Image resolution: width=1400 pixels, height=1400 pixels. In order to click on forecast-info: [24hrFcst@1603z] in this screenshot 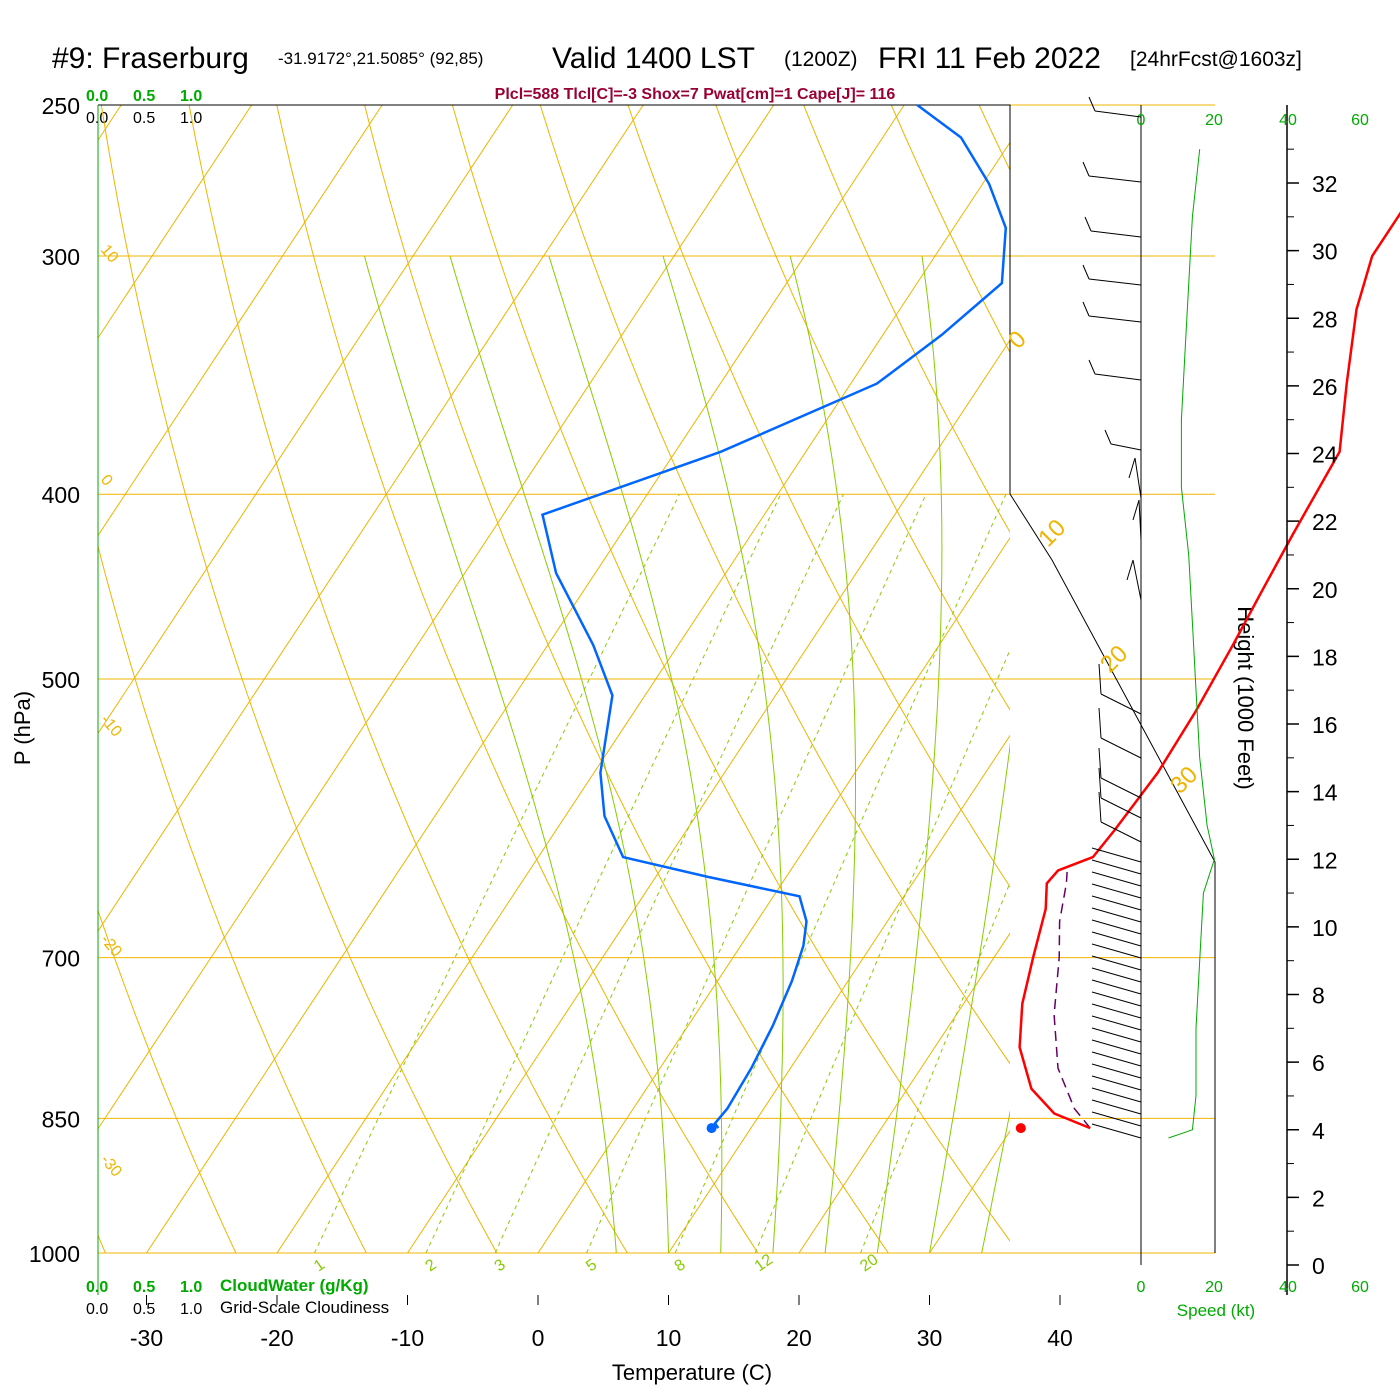, I will do `click(1216, 59)`.